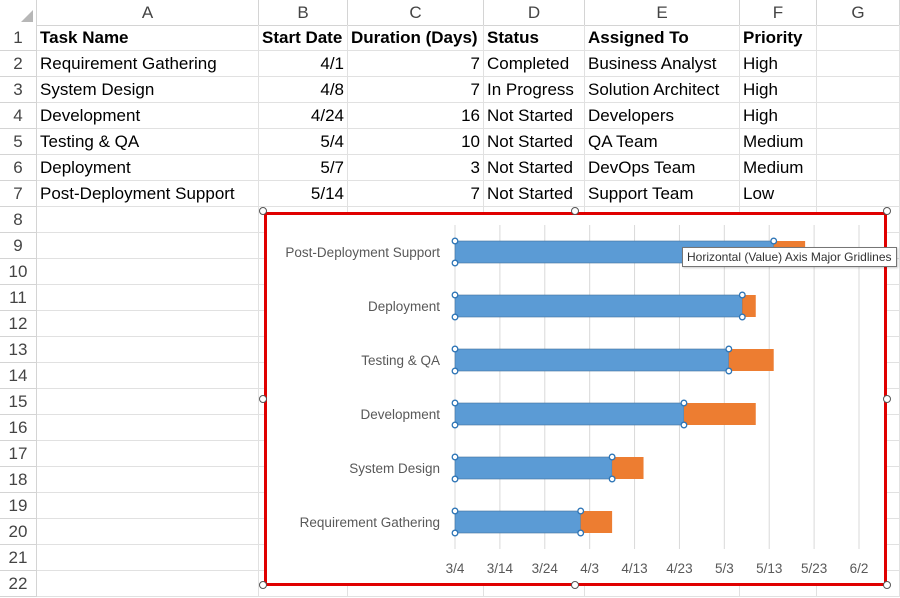 This screenshot has width=900, height=598. Describe the element at coordinates (263, 211) in the screenshot. I see `resize-handle-top-left` at that location.